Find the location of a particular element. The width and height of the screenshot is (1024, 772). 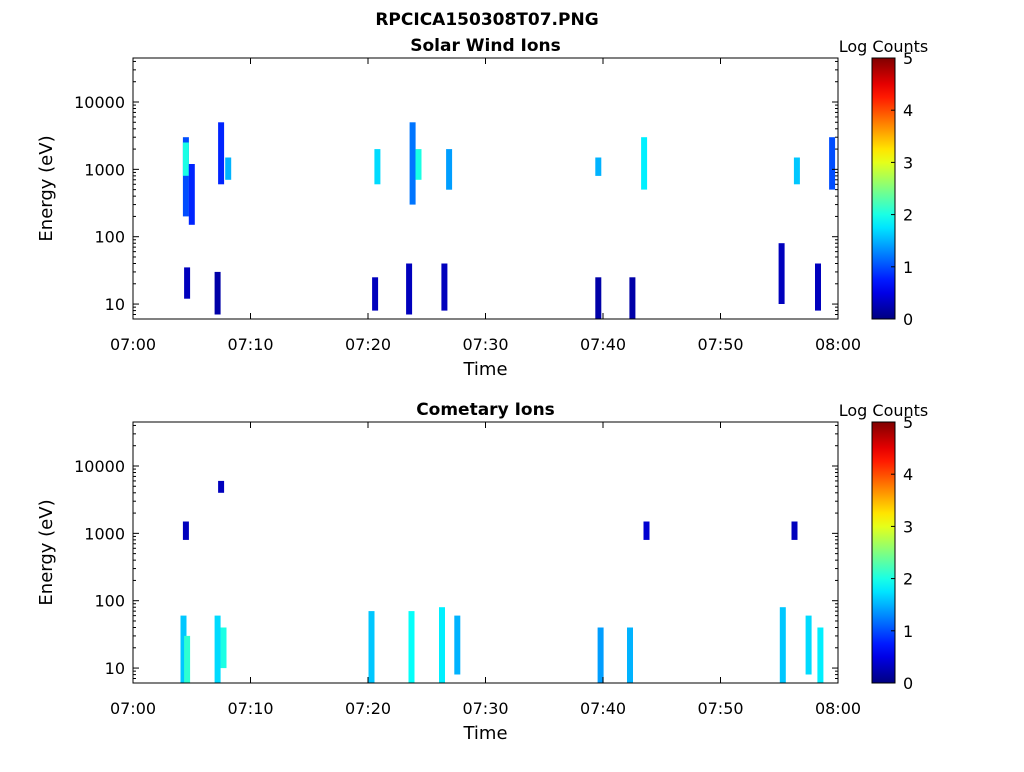

figure-title: RPCICA150308T07.PNG is located at coordinates (486, 20).